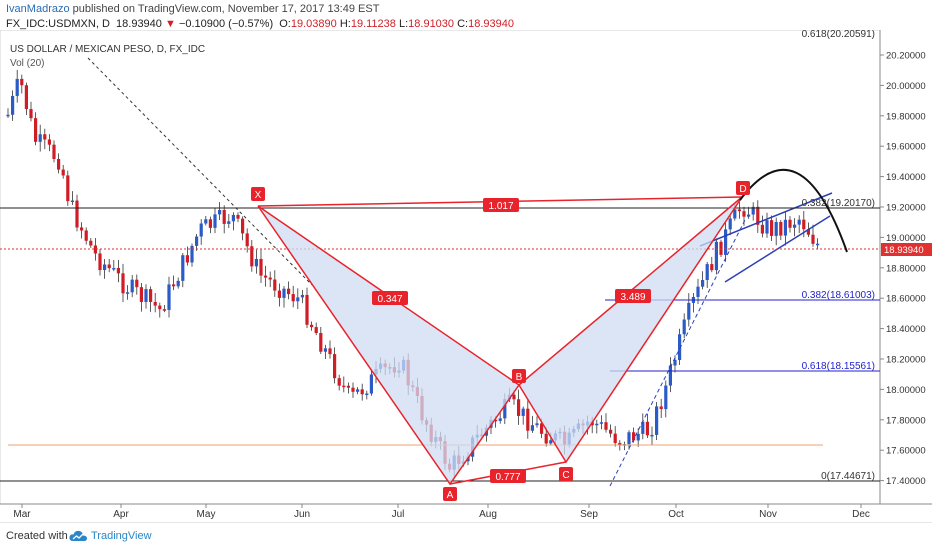 The height and width of the screenshot is (550, 932). What do you see at coordinates (906, 451) in the screenshot?
I see `price-tick-label: 17.60000` at bounding box center [906, 451].